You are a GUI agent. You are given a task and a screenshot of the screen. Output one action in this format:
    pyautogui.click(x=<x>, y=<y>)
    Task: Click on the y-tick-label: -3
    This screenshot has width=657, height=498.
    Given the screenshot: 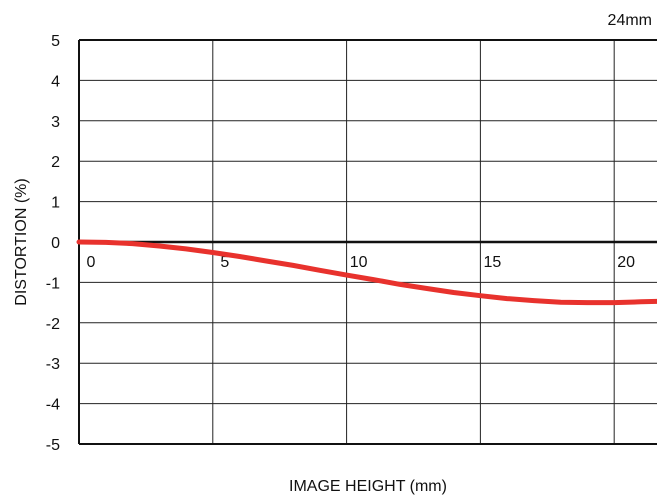 What is the action you would take?
    pyautogui.click(x=53, y=364)
    